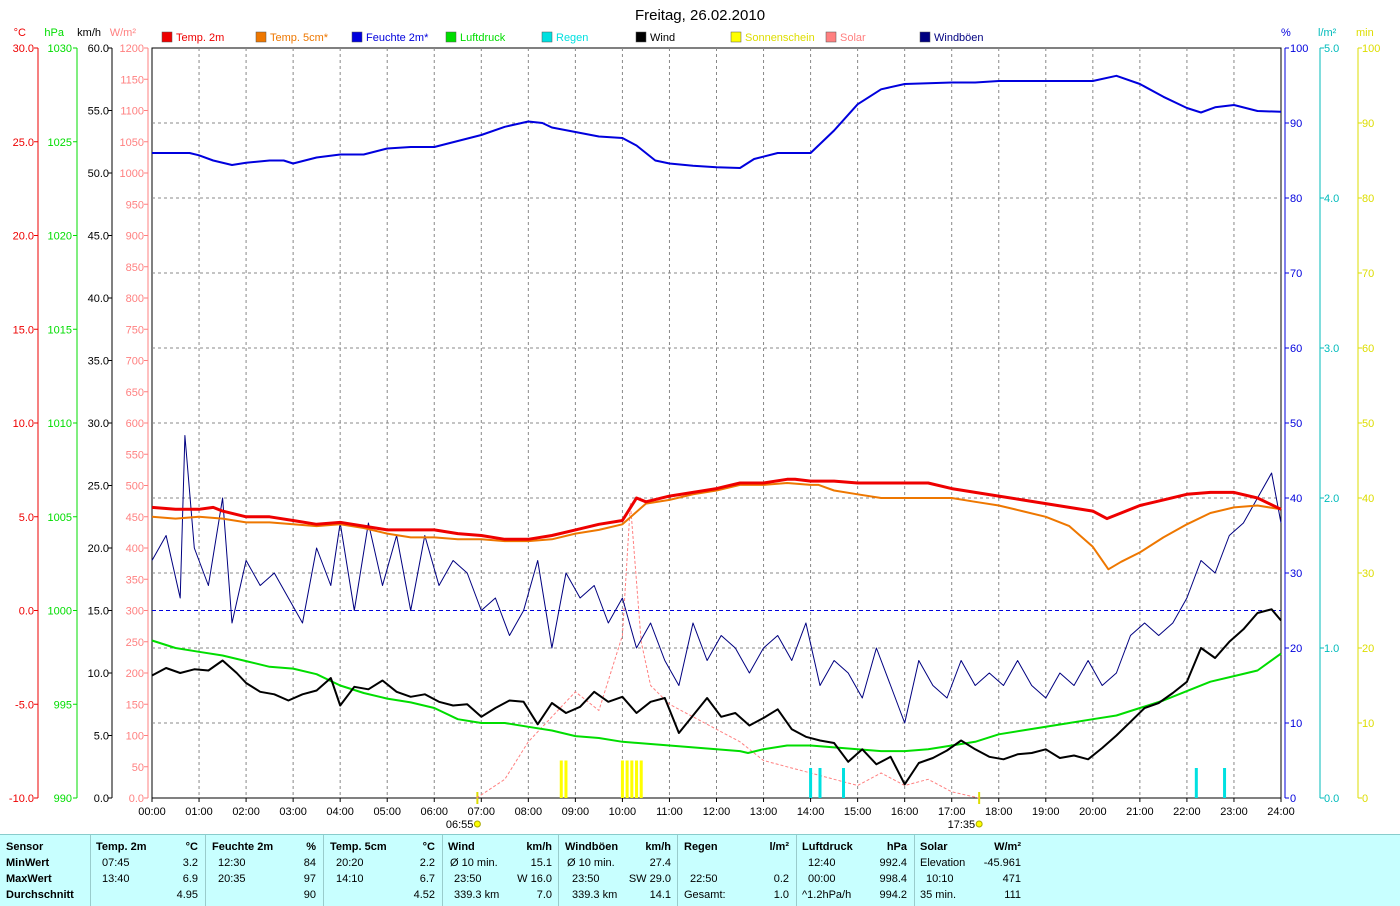  Describe the element at coordinates (999, 812) in the screenshot. I see `x-tick-label: 18:00` at that location.